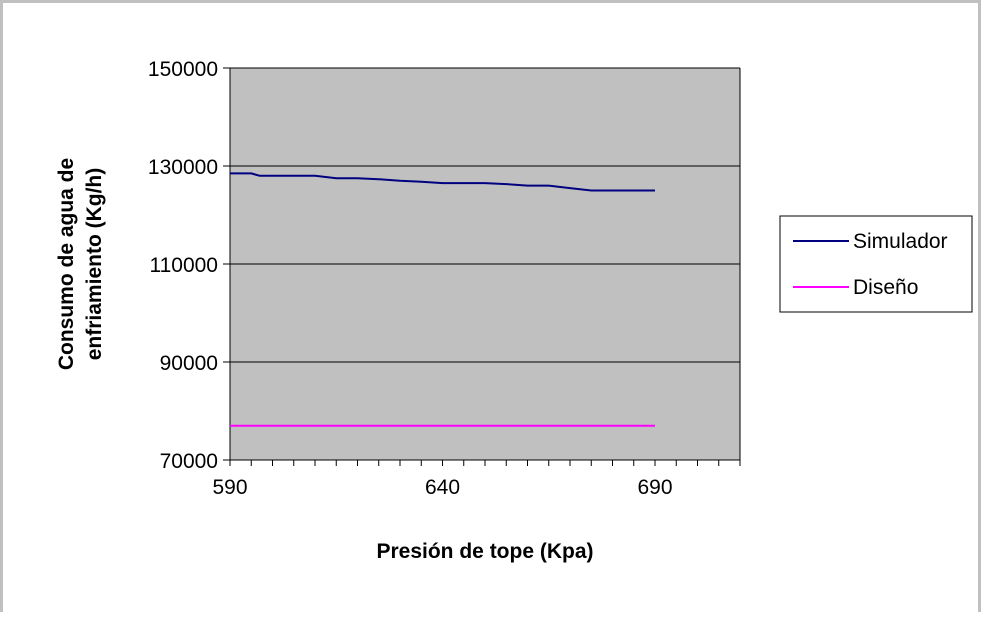 This screenshot has width=981, height=617. I want to click on x-tick-label-640: 640, so click(442, 487).